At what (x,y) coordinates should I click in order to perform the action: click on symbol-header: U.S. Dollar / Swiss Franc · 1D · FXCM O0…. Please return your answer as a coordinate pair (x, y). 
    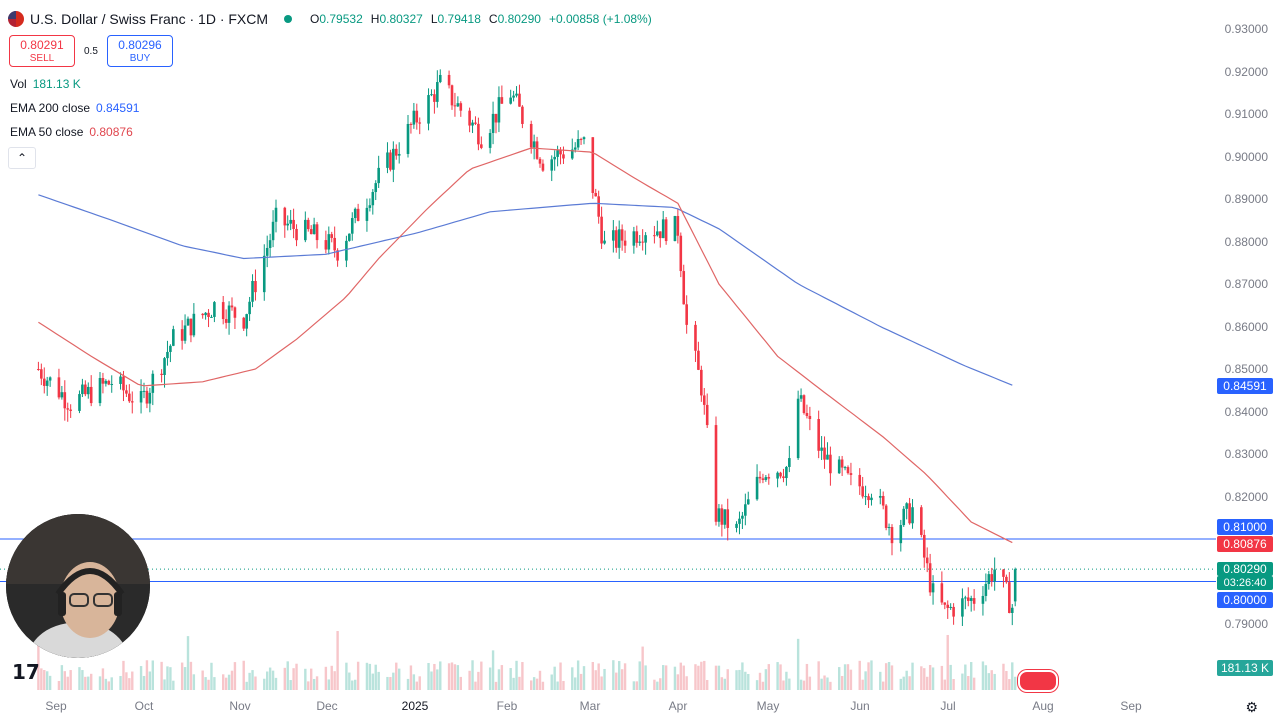
    Looking at the image, I should click on (330, 19).